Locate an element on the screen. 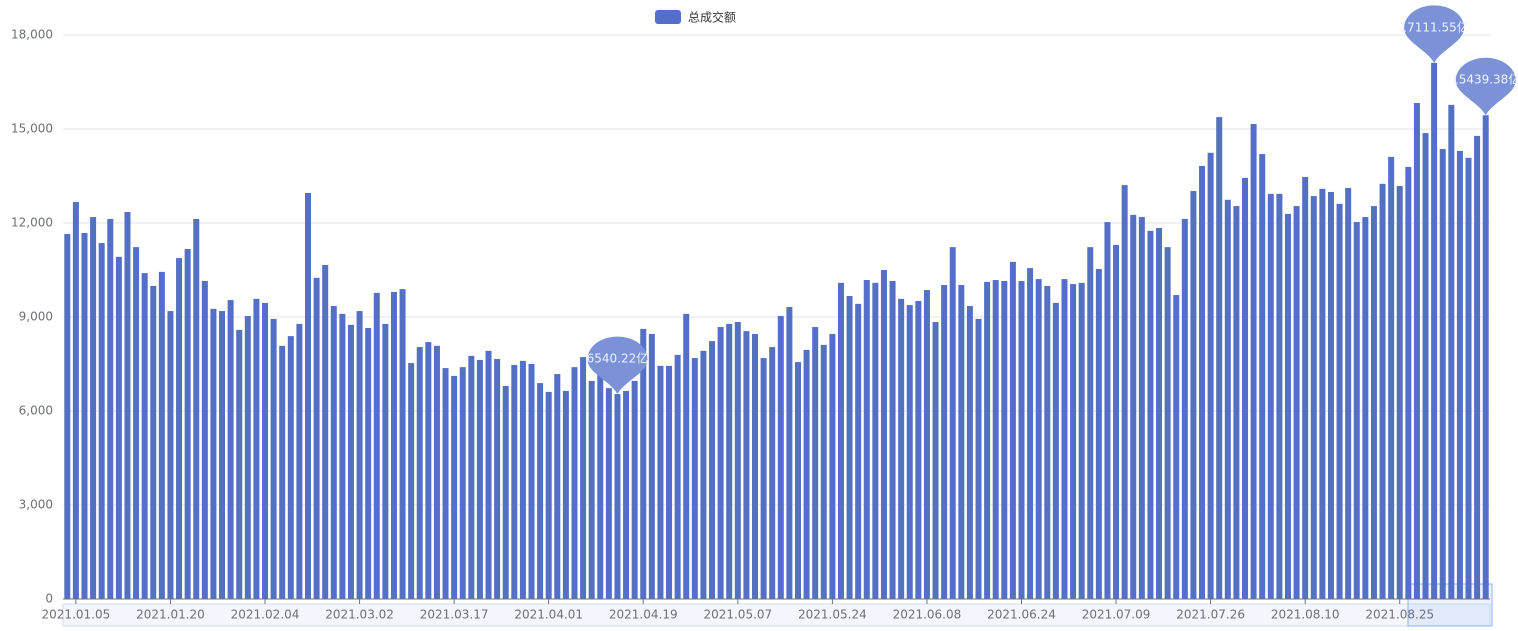  x-tick-label: 2021.01.20 is located at coordinates (170, 615).